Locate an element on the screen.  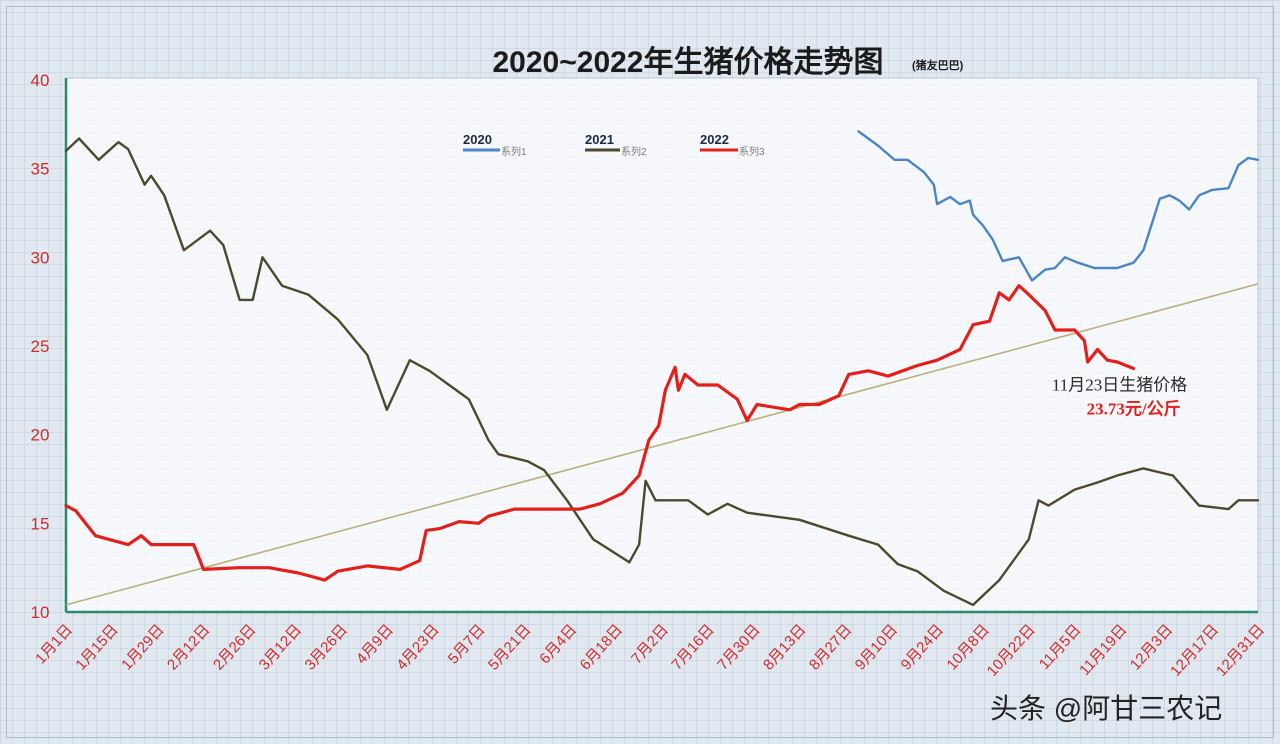
x-tick-label: 12月31日 is located at coordinates (1240, 650).